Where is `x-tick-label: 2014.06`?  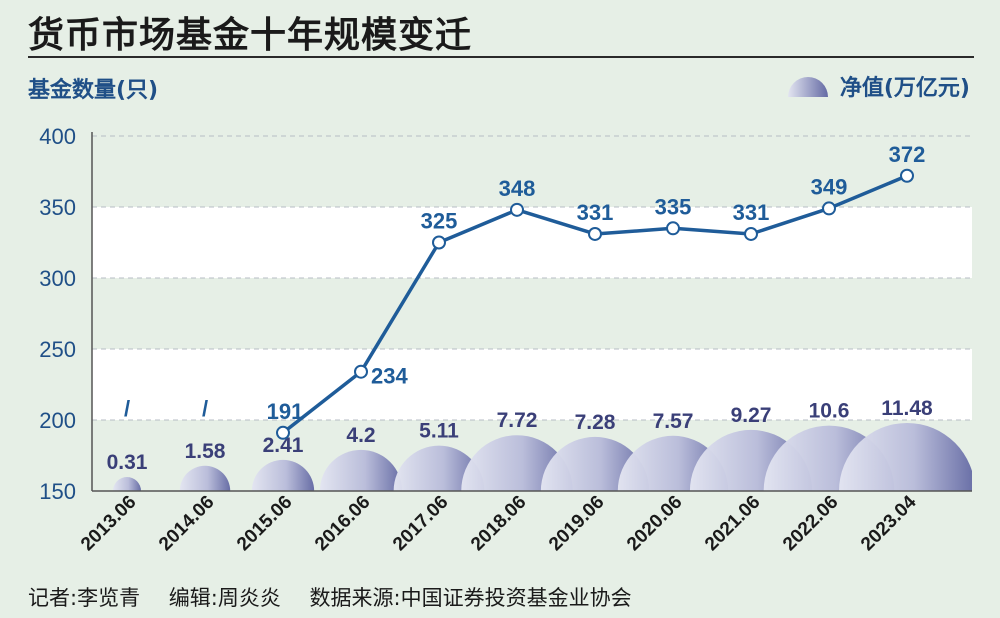 x-tick-label: 2014.06 is located at coordinates (186, 523).